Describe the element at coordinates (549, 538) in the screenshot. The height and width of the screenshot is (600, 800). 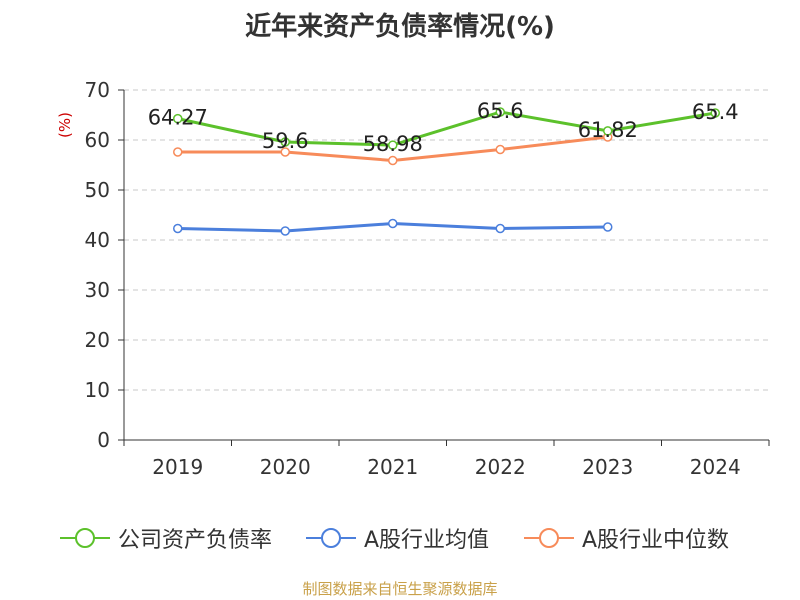
I see `legend-marker-industry-median` at that location.